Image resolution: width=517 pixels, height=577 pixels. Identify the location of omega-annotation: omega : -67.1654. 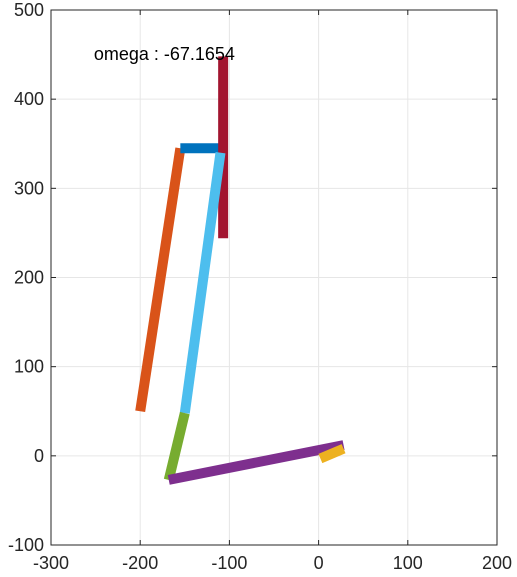
(164, 54).